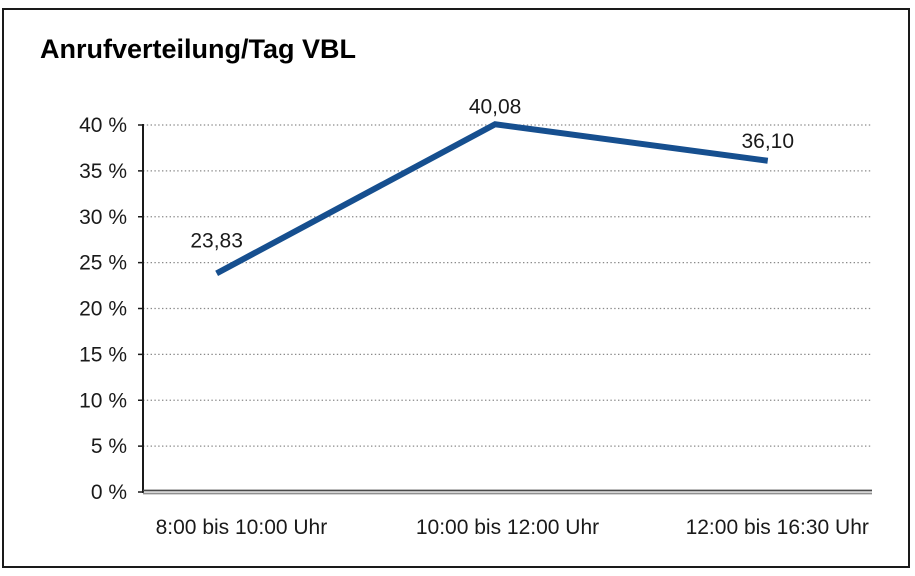 This screenshot has width=915, height=576. I want to click on y-axis-tick-label: 25 %, so click(103, 263).